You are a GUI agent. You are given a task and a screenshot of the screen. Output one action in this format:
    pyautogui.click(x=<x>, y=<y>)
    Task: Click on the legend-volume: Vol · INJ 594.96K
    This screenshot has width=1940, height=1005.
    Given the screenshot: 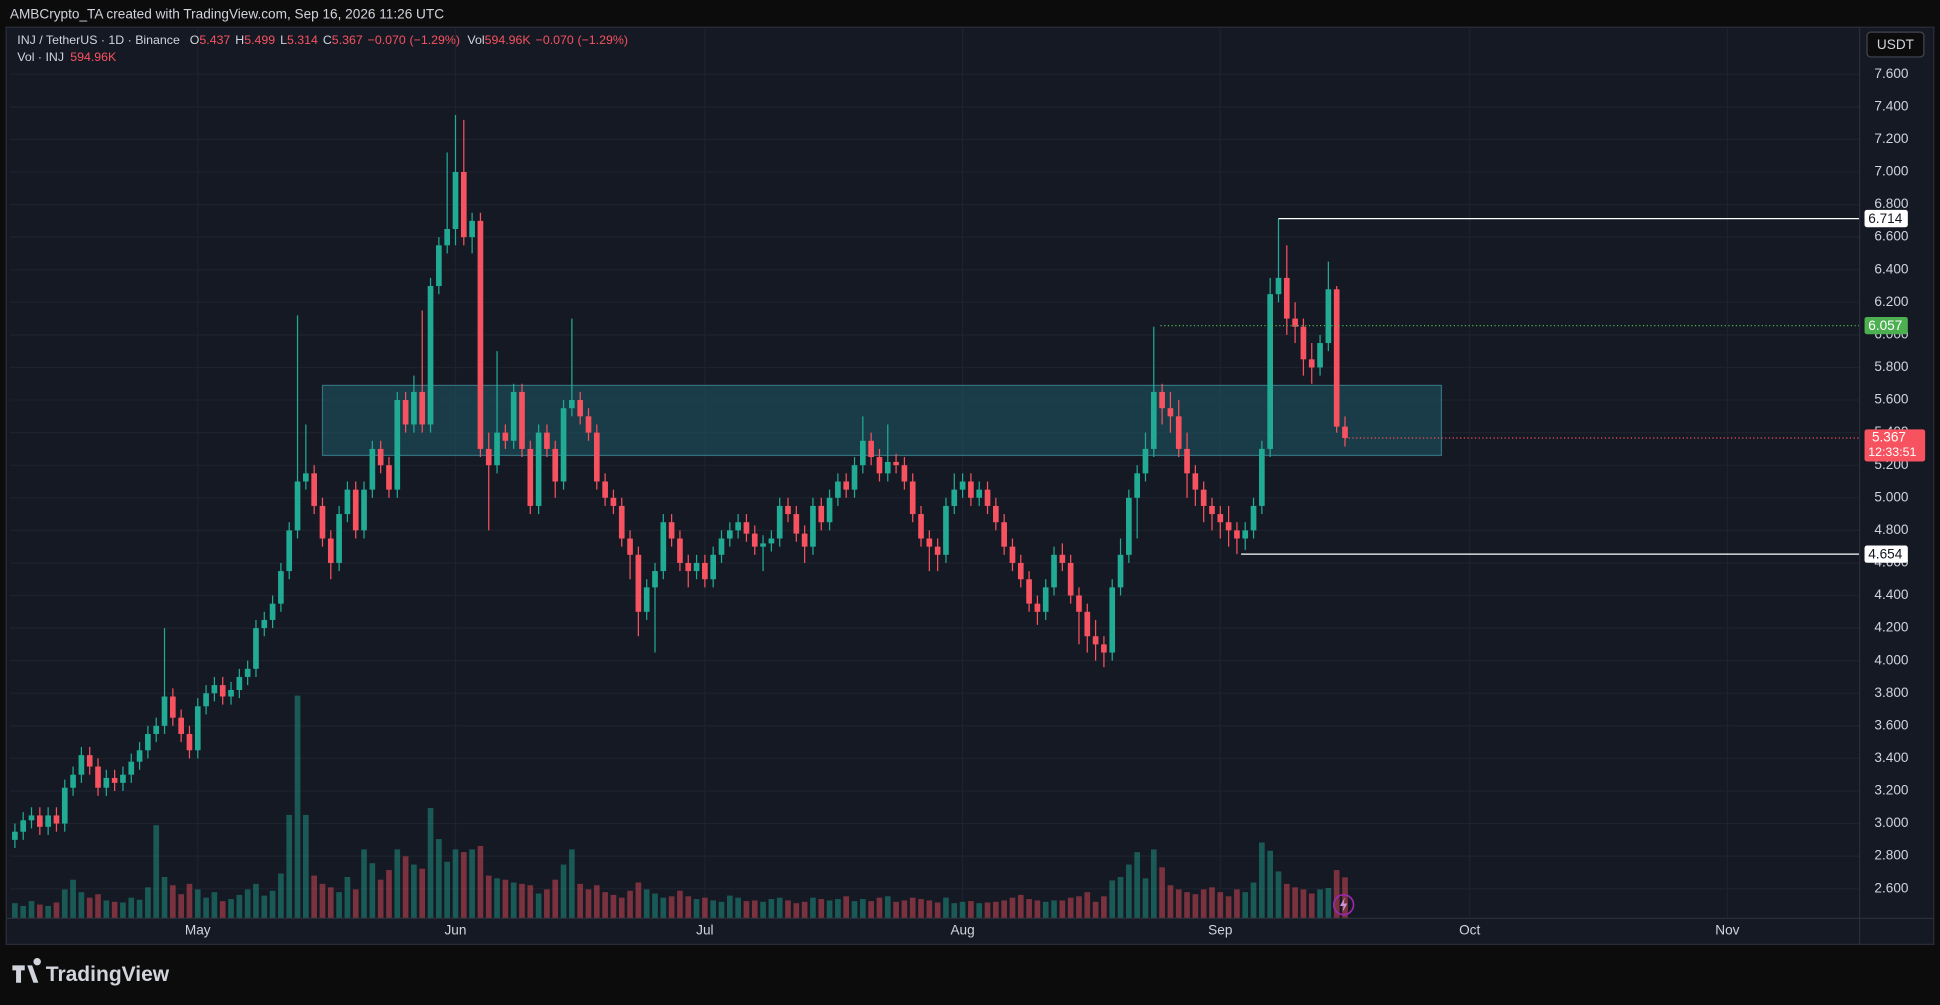 What is the action you would take?
    pyautogui.click(x=67, y=57)
    